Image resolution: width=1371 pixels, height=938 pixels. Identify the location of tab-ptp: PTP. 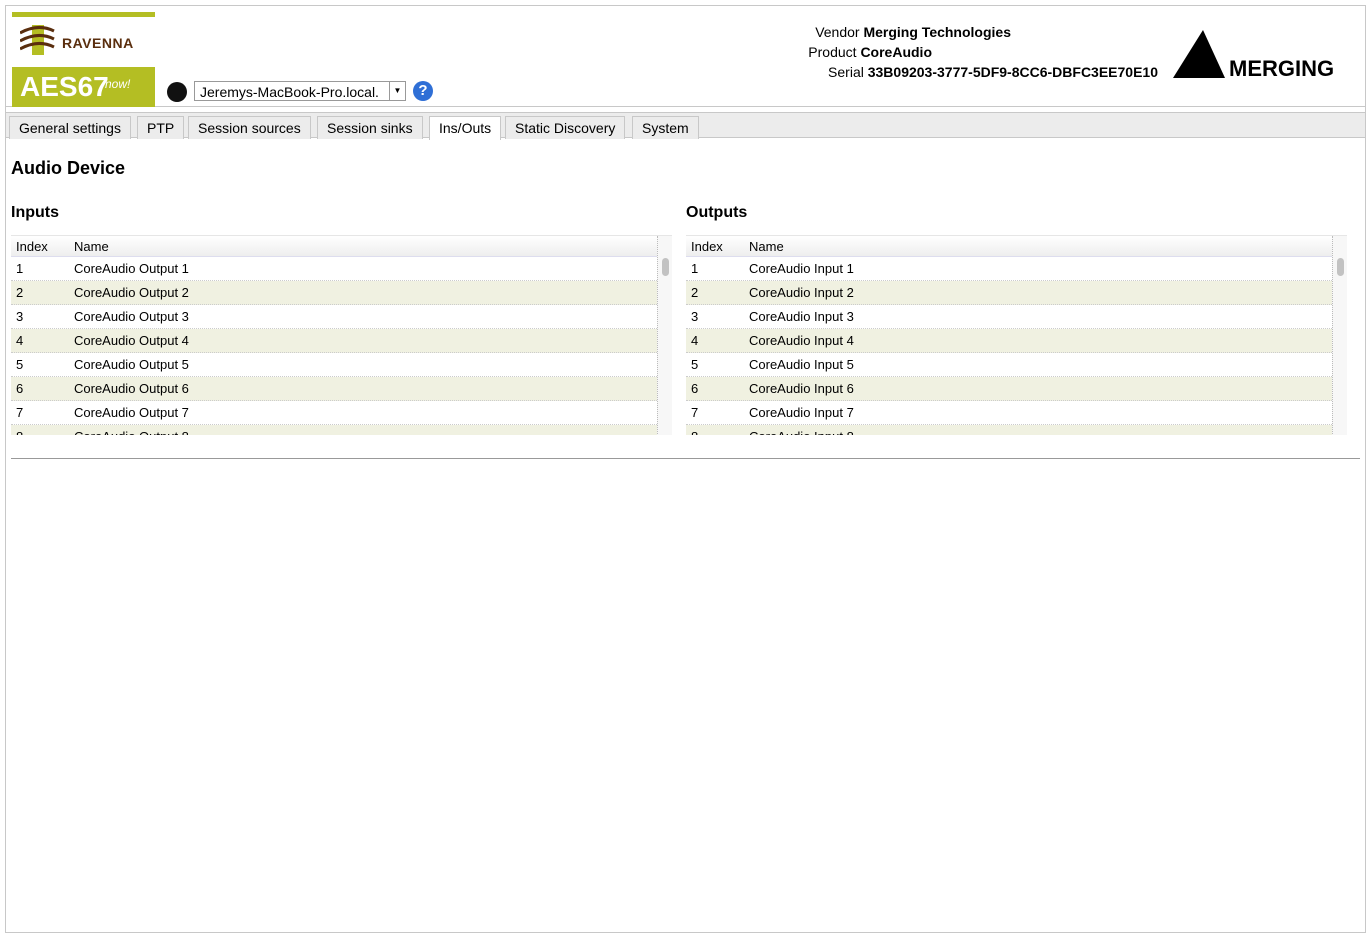
(161, 127).